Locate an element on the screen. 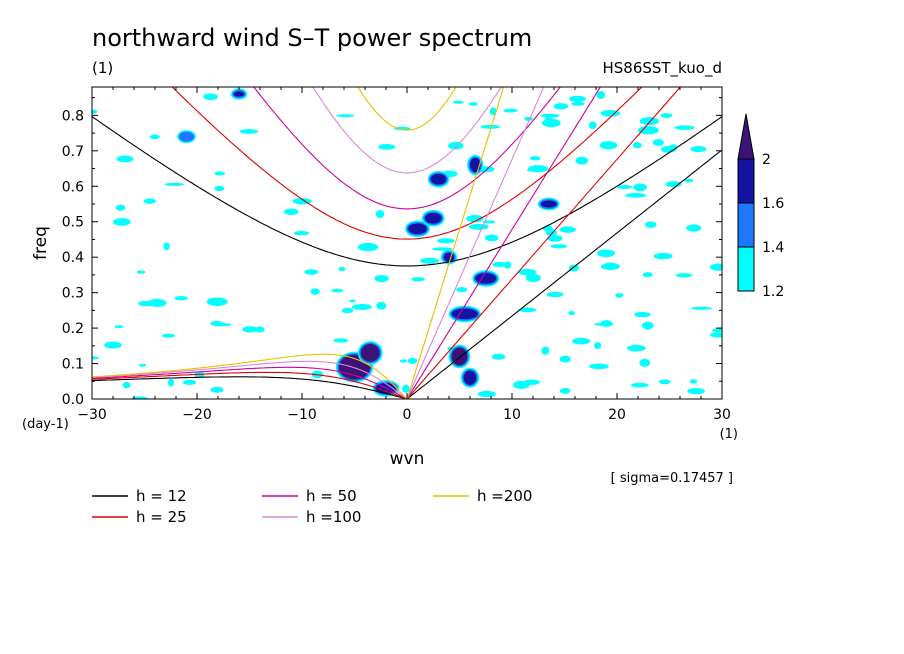 The height and width of the screenshot is (654, 904). chart-subtitle-right: HS86SST_kuo_d is located at coordinates (662, 68).